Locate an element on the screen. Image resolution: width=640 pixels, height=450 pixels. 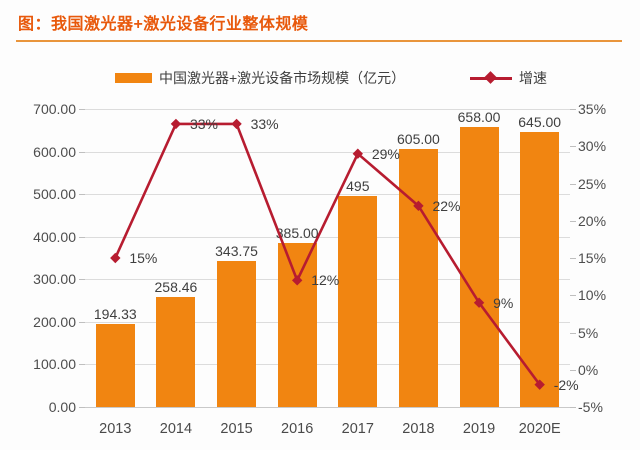
bar-value-label: 258.46 is located at coordinates (176, 286).